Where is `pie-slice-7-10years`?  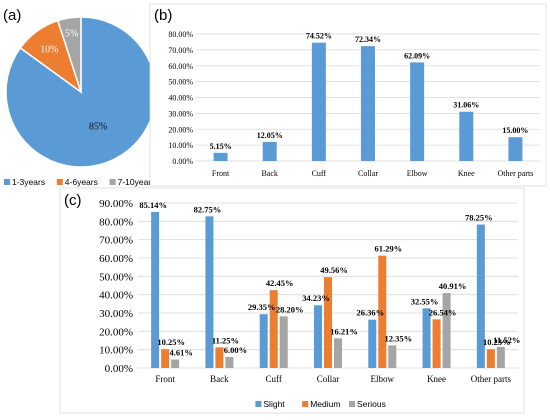 pie-slice-7-10years is located at coordinates (69, 54).